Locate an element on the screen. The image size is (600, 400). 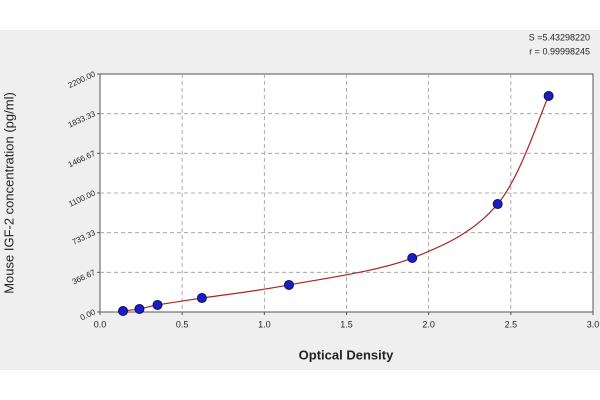
x-tick-label: 0.0 is located at coordinates (100, 324).